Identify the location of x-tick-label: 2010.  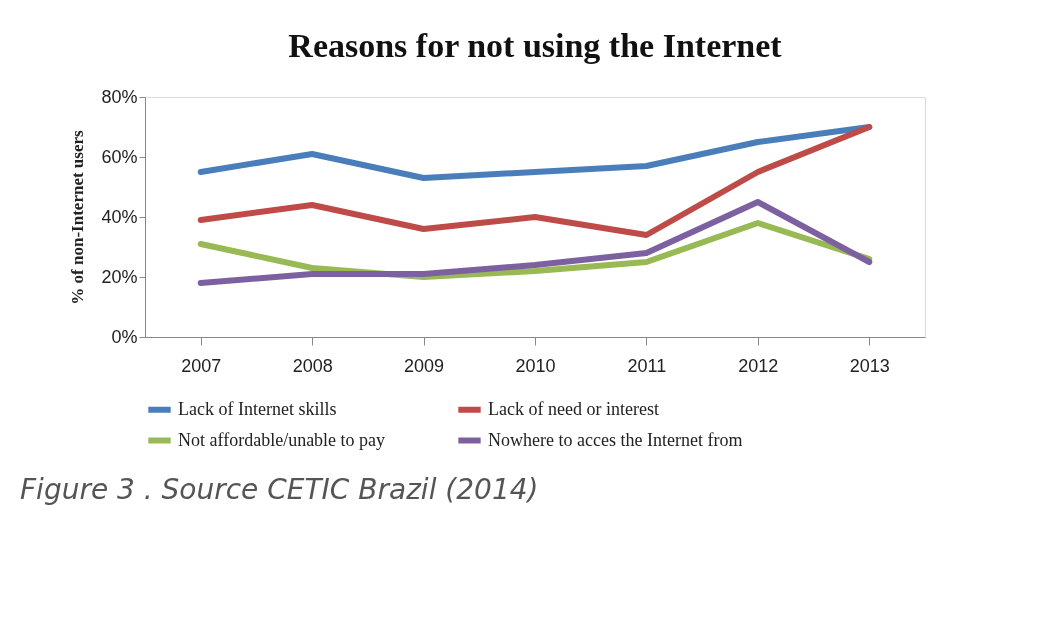
(535, 365).